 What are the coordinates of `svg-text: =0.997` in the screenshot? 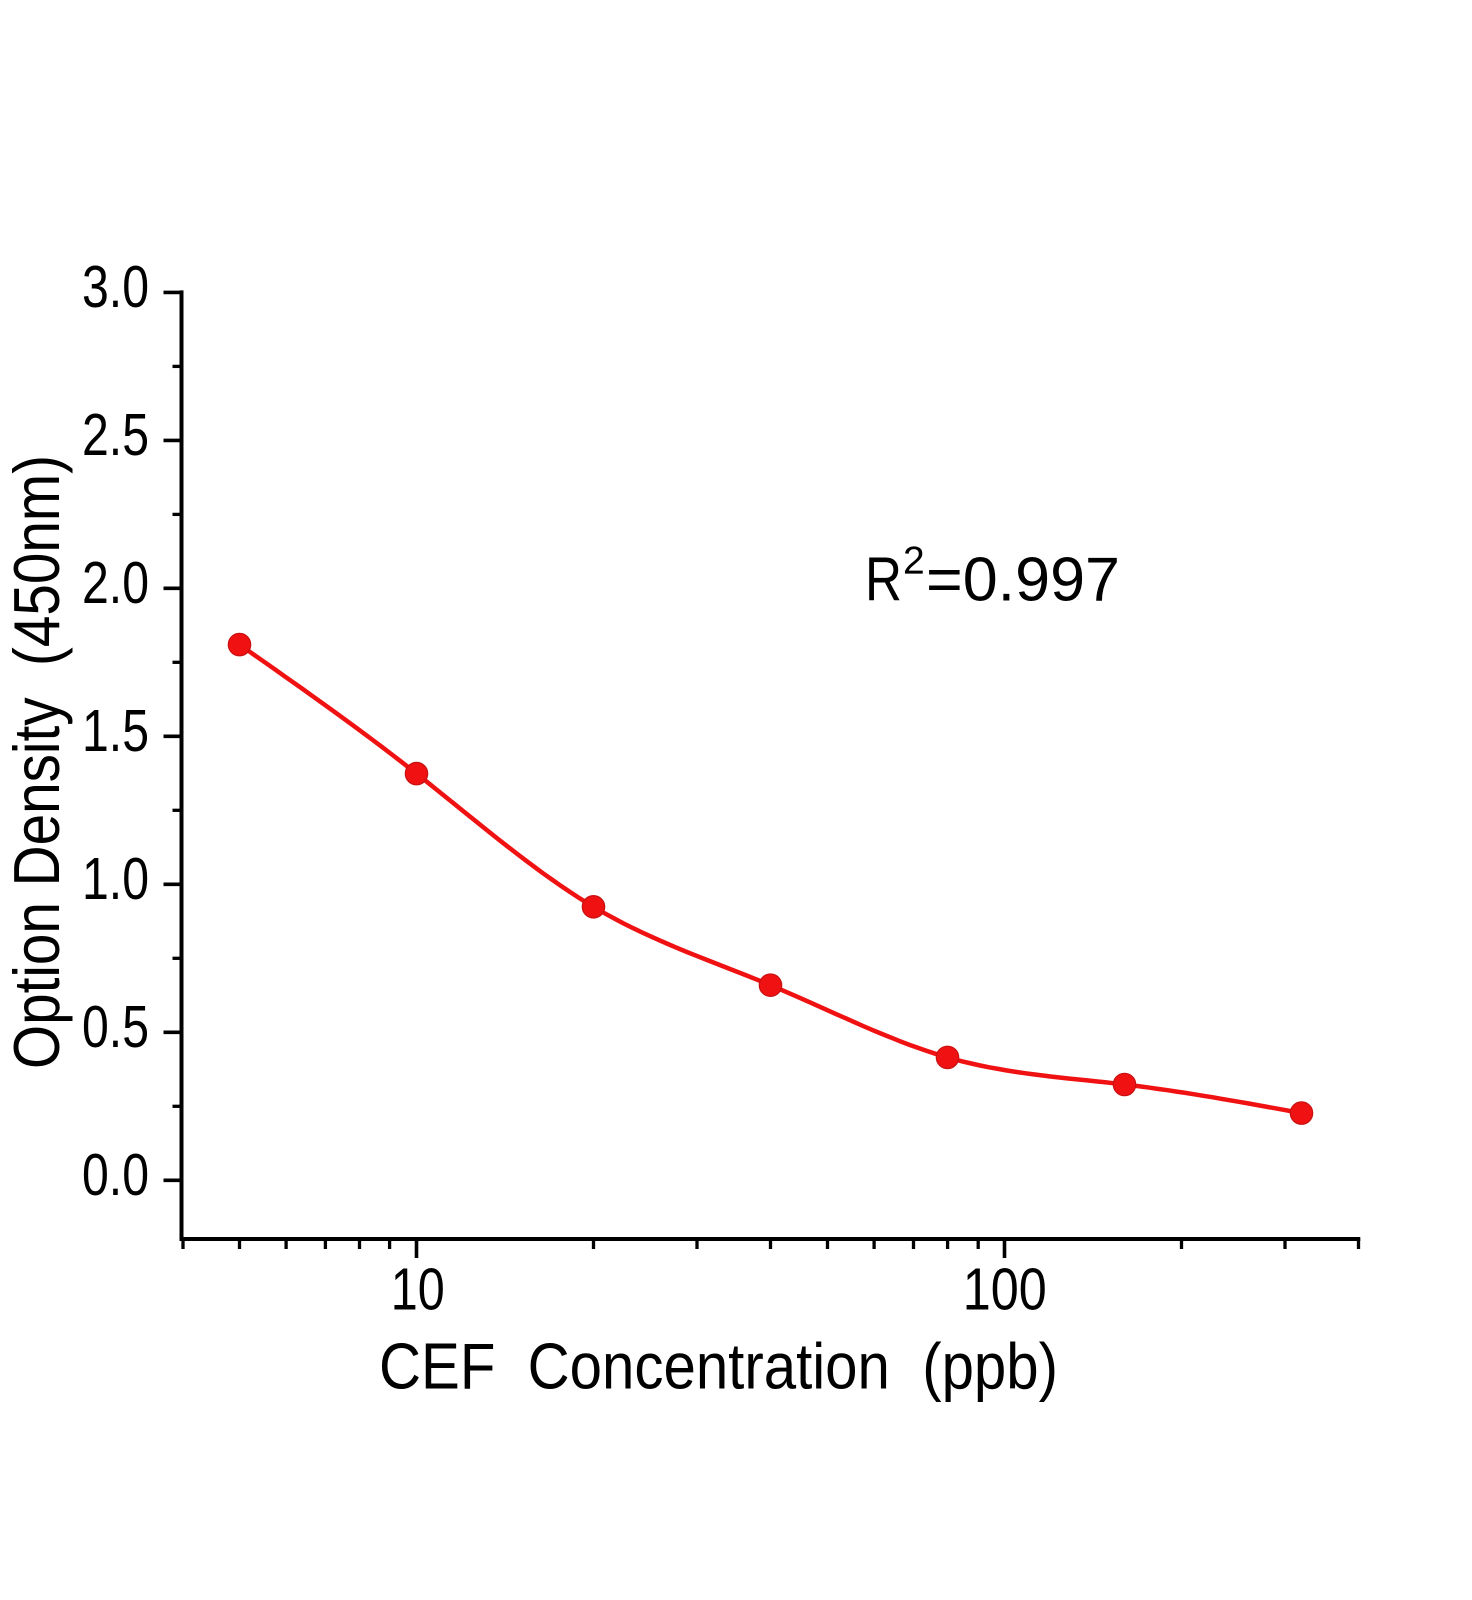 It's located at (1023, 580).